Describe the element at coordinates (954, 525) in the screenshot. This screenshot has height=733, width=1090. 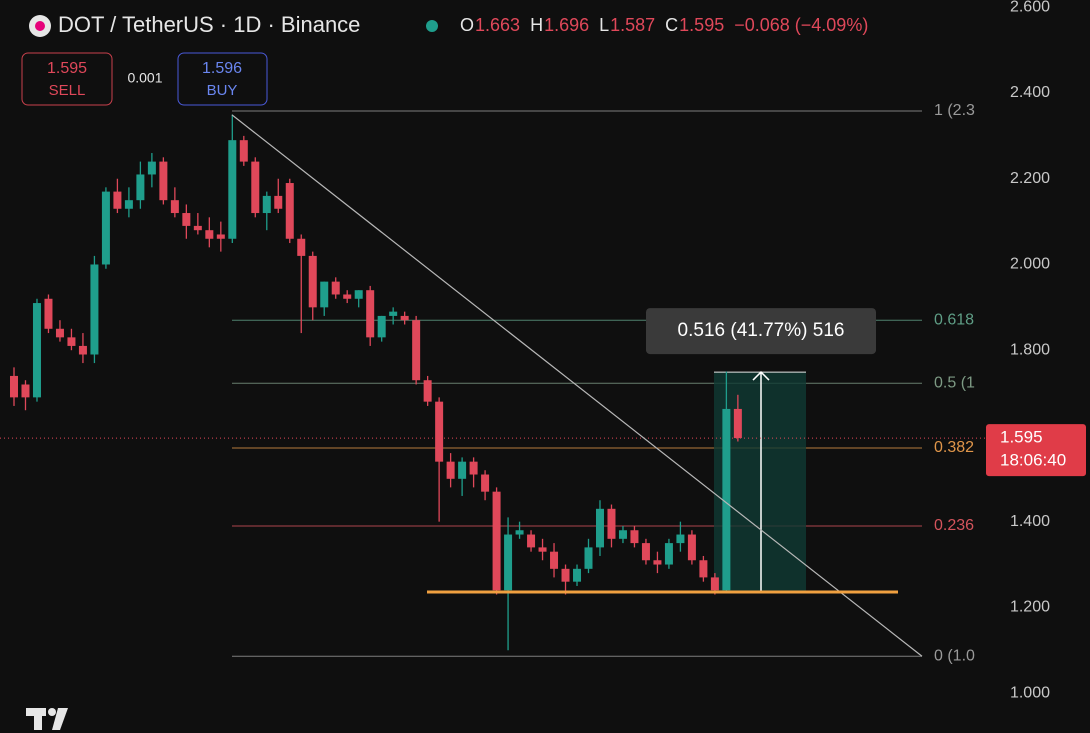
I see `fib-label: 0.236` at that location.